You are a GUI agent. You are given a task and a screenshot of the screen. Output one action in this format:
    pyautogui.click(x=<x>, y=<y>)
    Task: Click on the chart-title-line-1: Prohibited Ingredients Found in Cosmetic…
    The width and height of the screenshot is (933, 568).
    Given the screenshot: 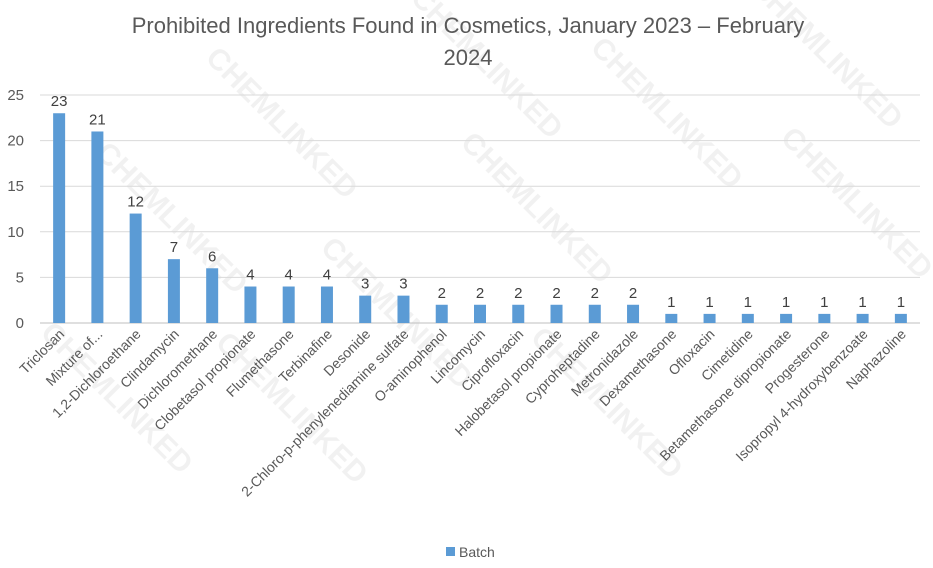 What is the action you would take?
    pyautogui.click(x=468, y=25)
    